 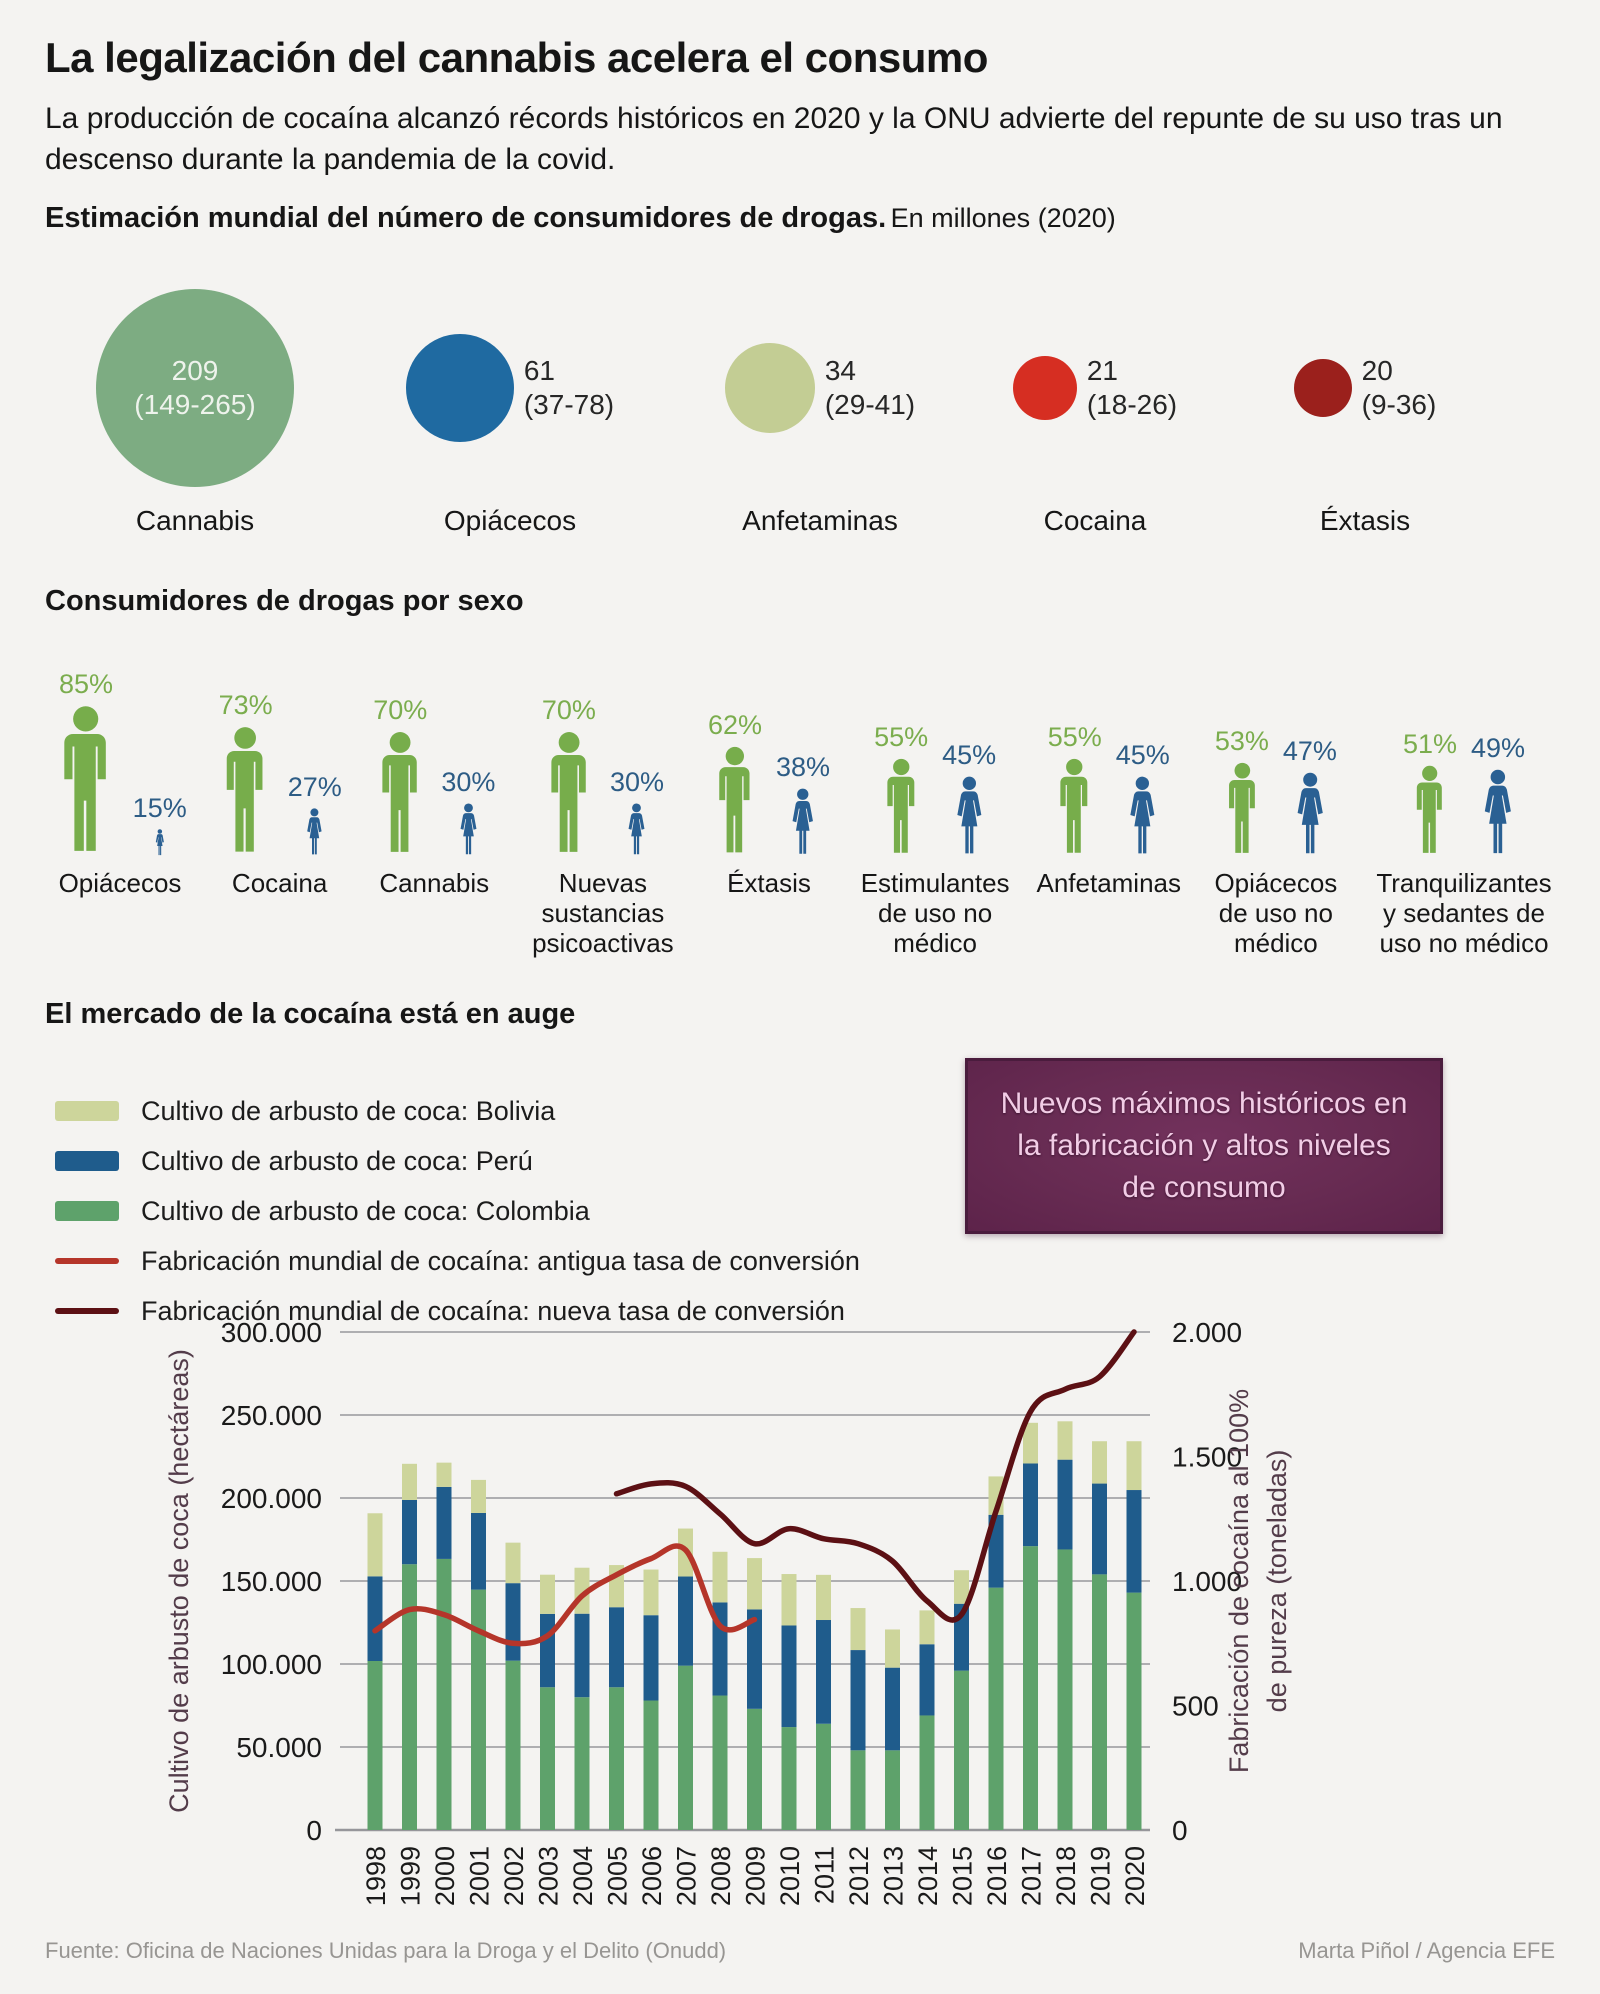 I want to click on sex-figure-female: 38%, so click(x=803, y=804).